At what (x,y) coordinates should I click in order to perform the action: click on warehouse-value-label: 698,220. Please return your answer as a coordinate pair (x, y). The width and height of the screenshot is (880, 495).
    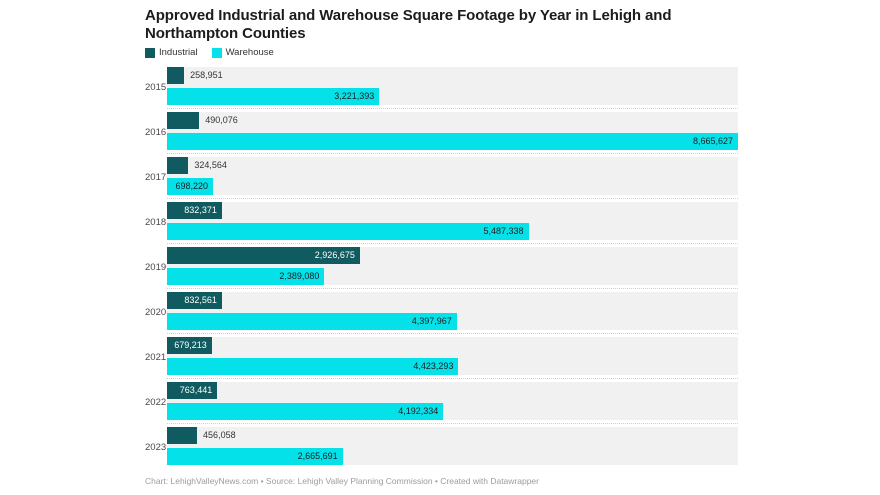
    Looking at the image, I should click on (191, 186).